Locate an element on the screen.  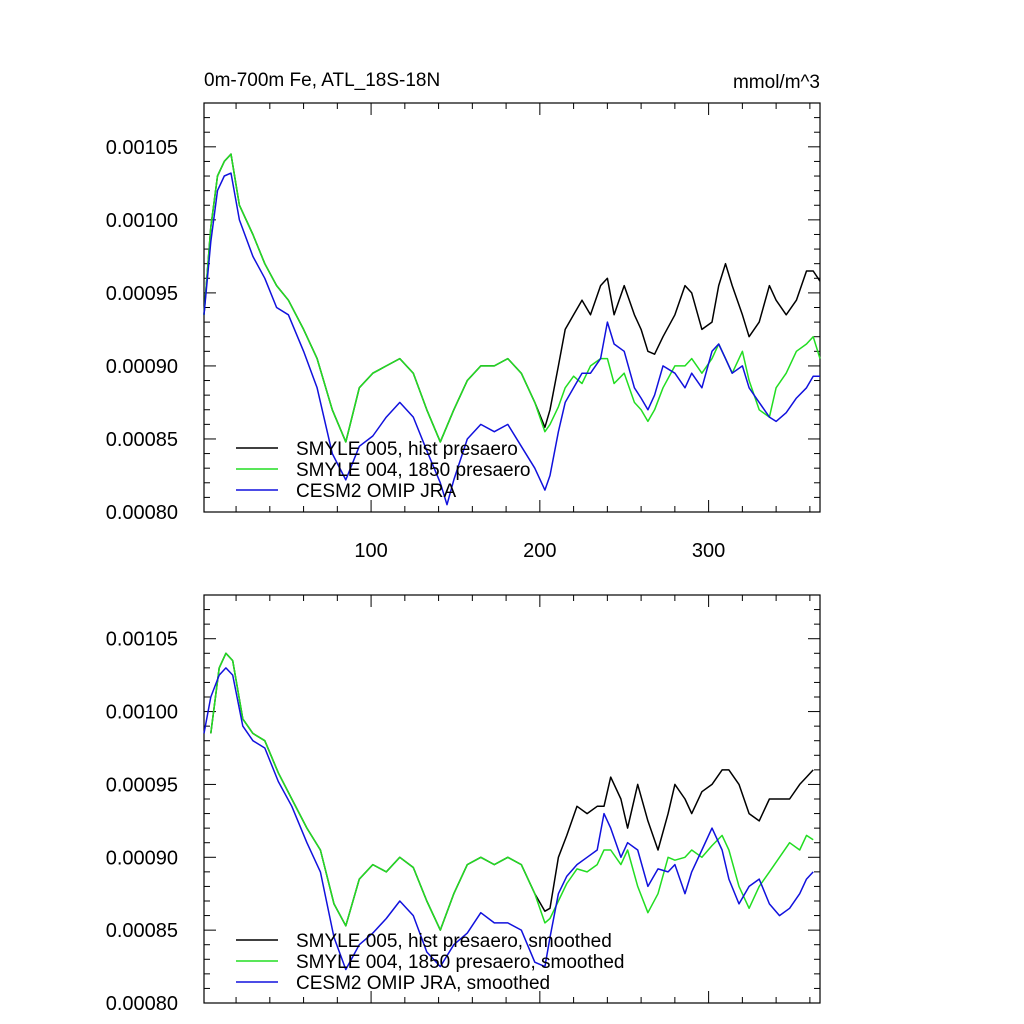
top-y-tick-label: 0.00090 is located at coordinates (142, 367).